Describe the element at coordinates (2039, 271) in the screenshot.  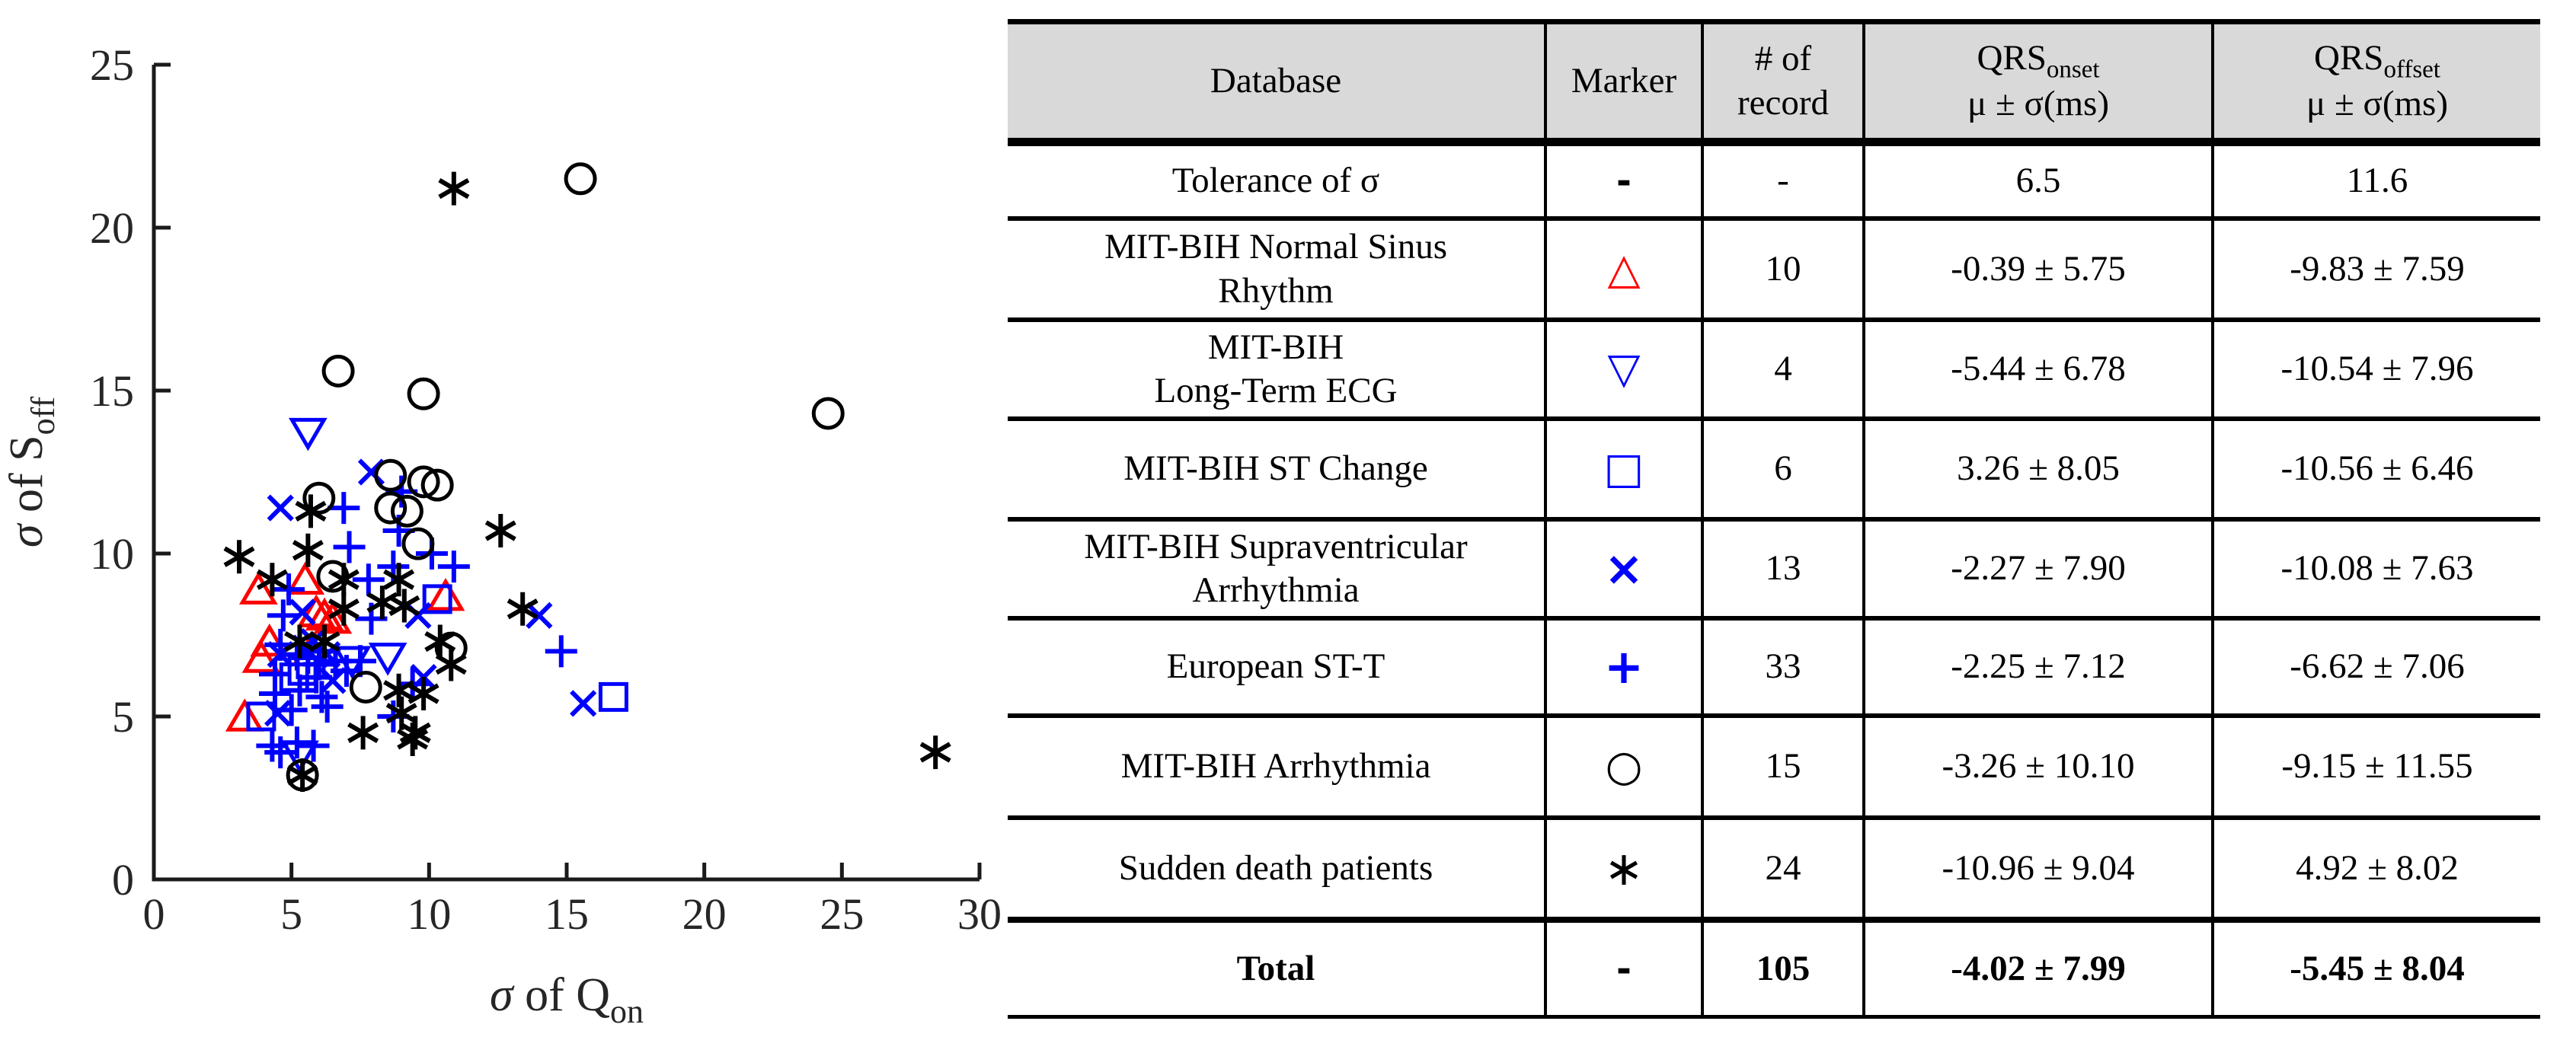
I see `table-row-cell-onset: -0.39 ± 5.75` at that location.